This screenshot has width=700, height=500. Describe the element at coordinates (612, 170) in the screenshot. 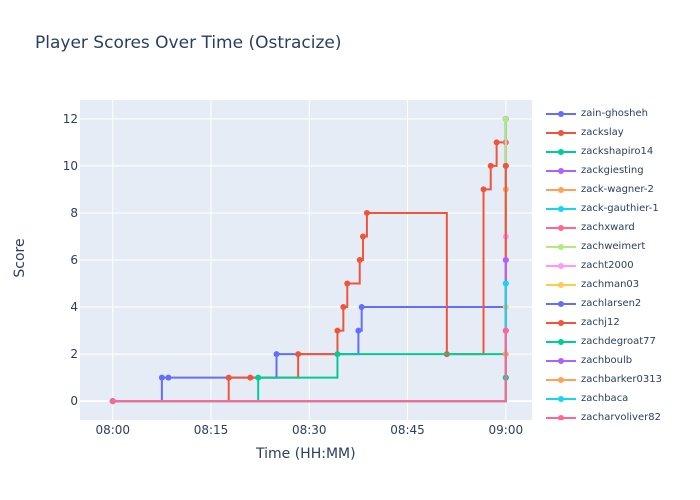

I see `legend-label: zackgiesting` at that location.